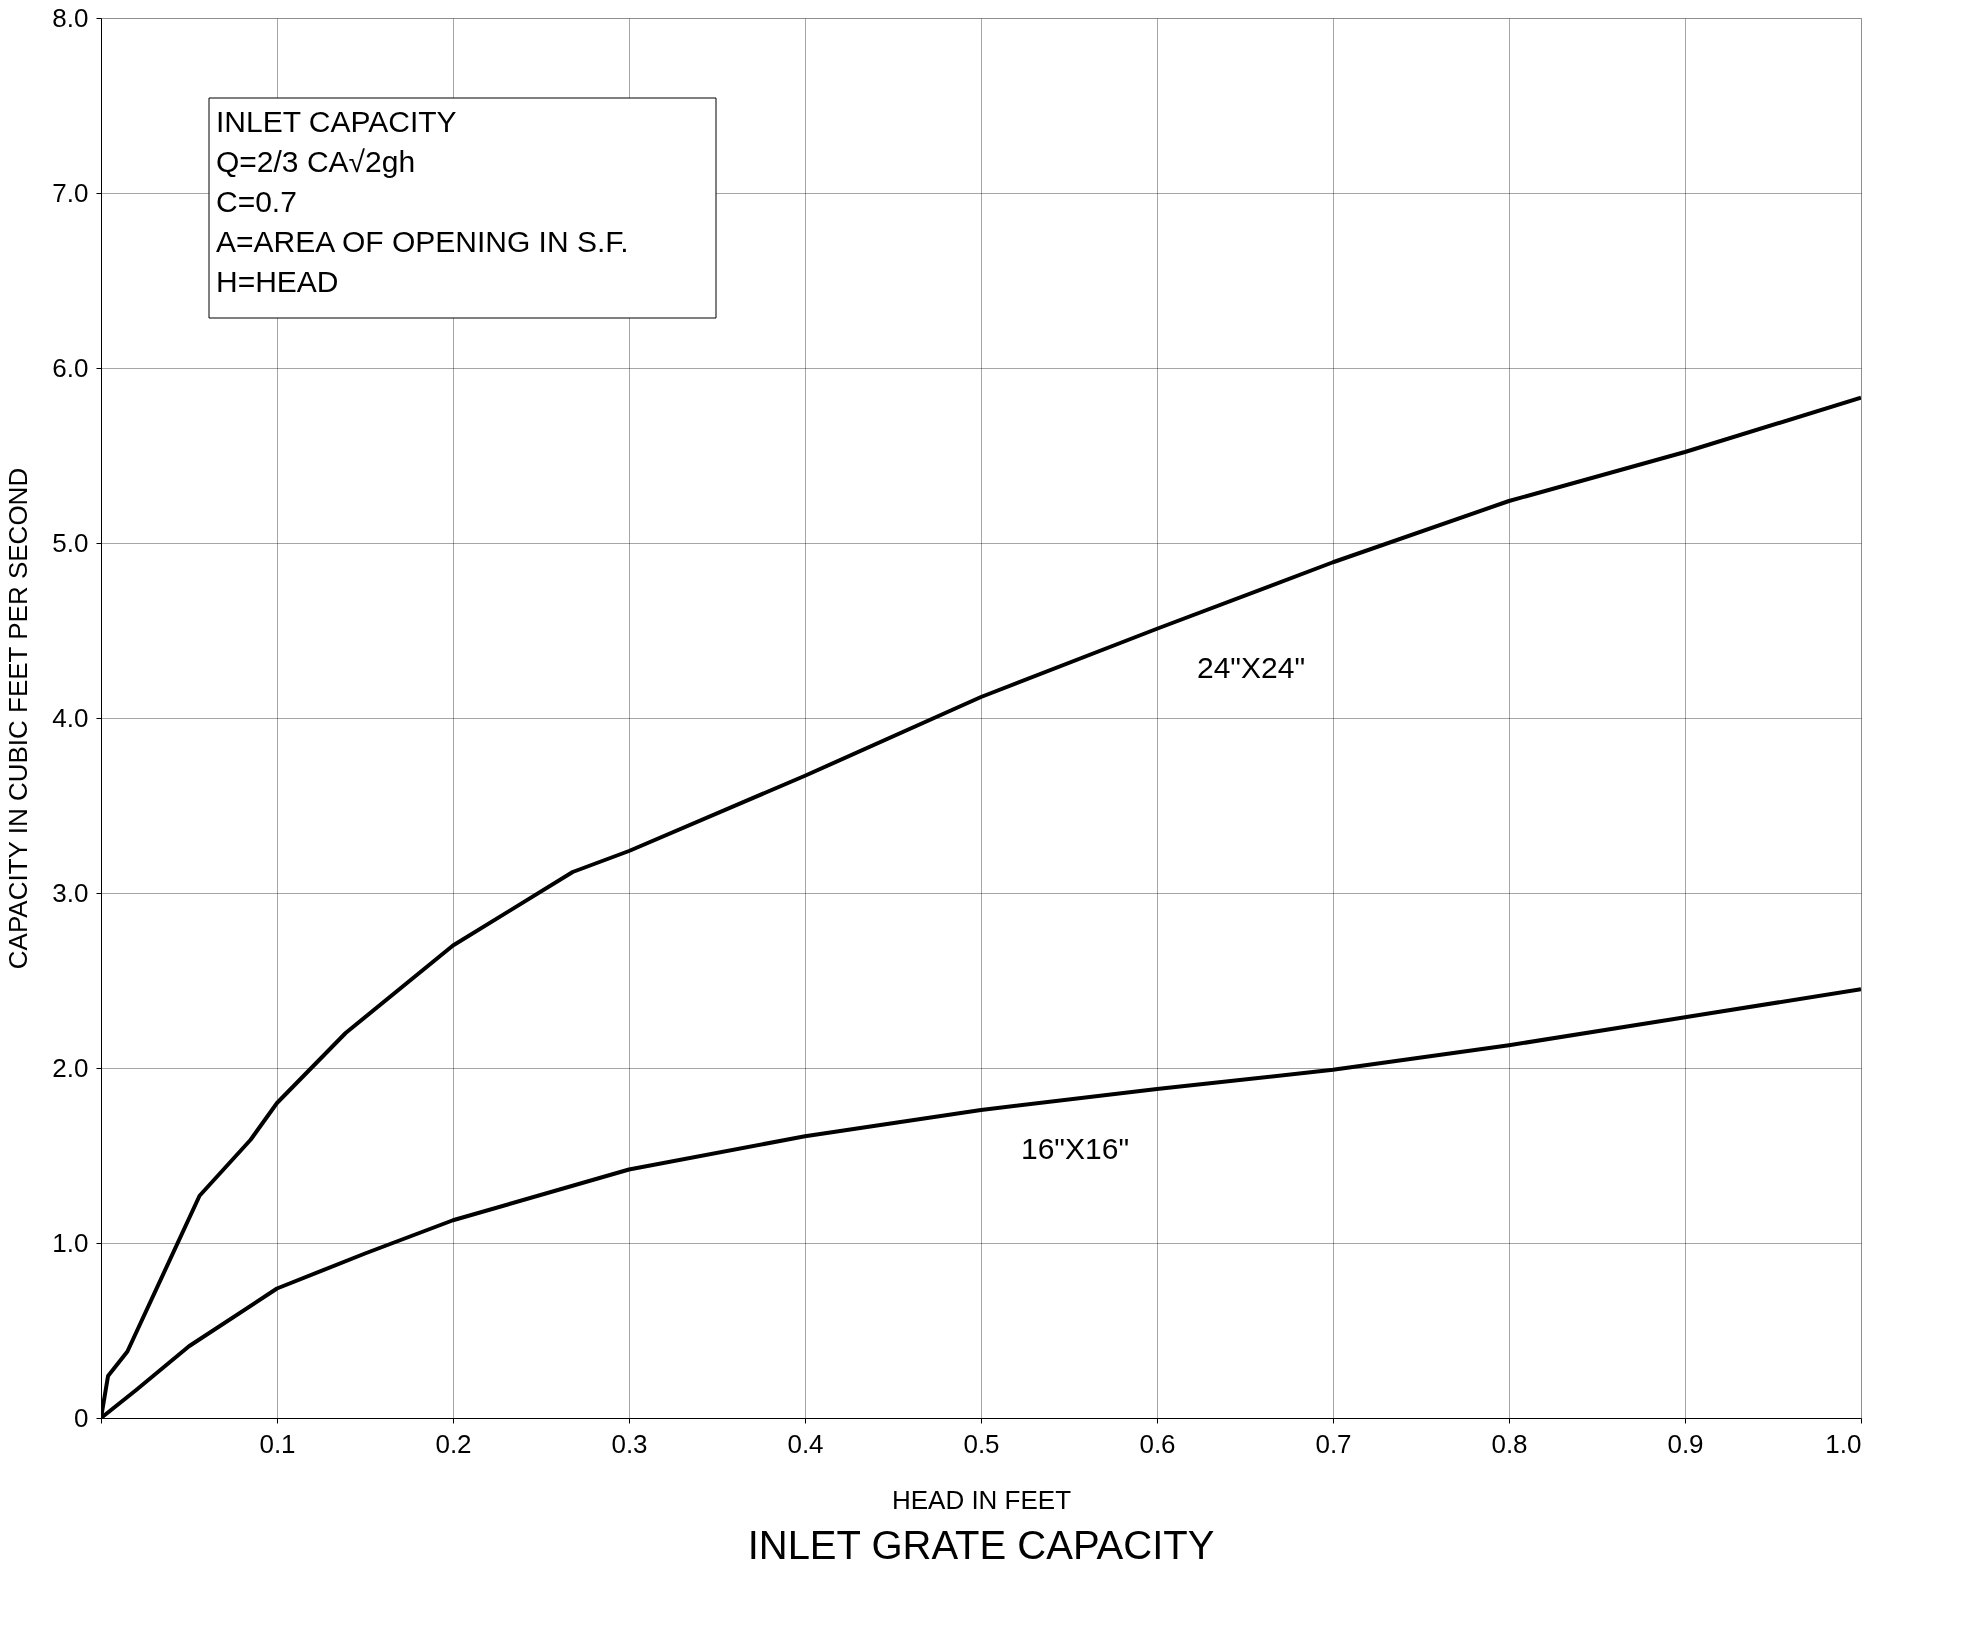  I want to click on y-tick-label: 2.0, so click(70, 1067).